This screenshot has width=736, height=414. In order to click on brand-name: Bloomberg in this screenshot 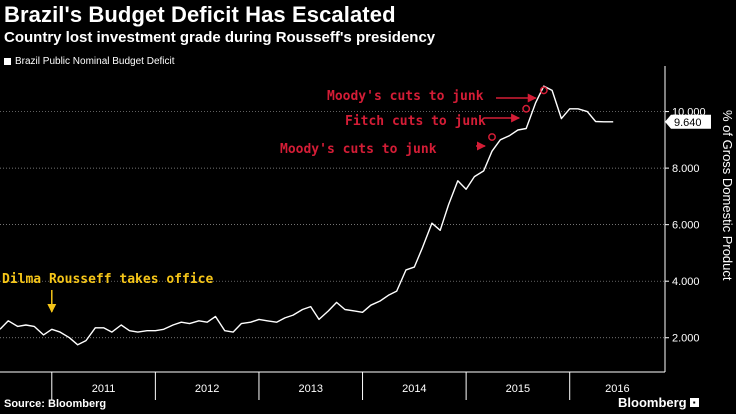, I will do `click(652, 402)`.